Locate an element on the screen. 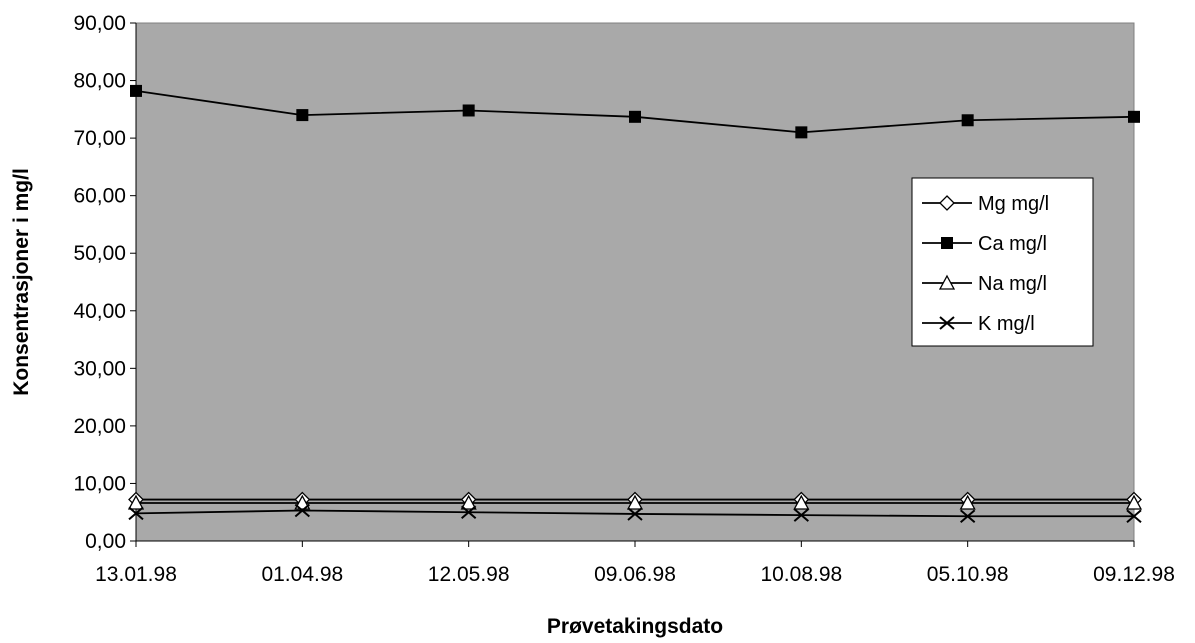 The height and width of the screenshot is (643, 1195). y-tick-label: 70,00 is located at coordinates (99, 138).